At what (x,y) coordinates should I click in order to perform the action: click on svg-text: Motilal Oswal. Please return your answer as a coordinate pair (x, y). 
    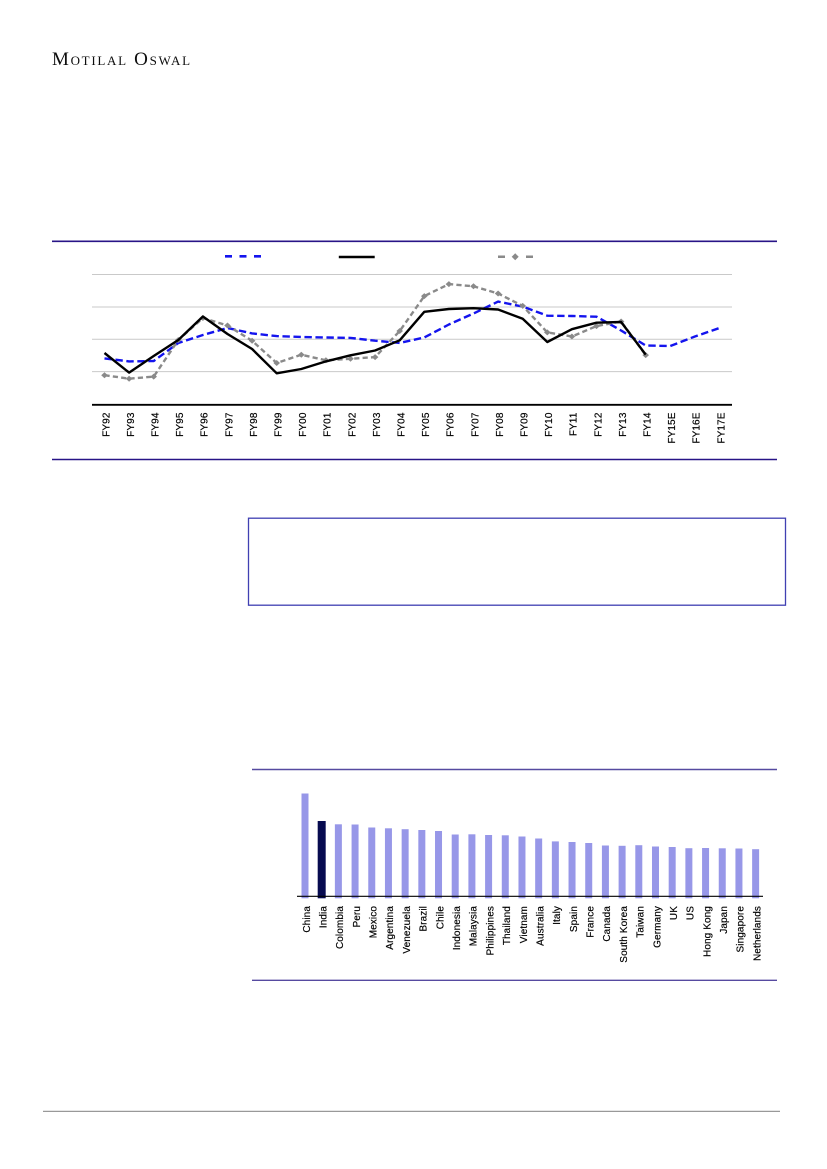
    Looking at the image, I should click on (122, 59).